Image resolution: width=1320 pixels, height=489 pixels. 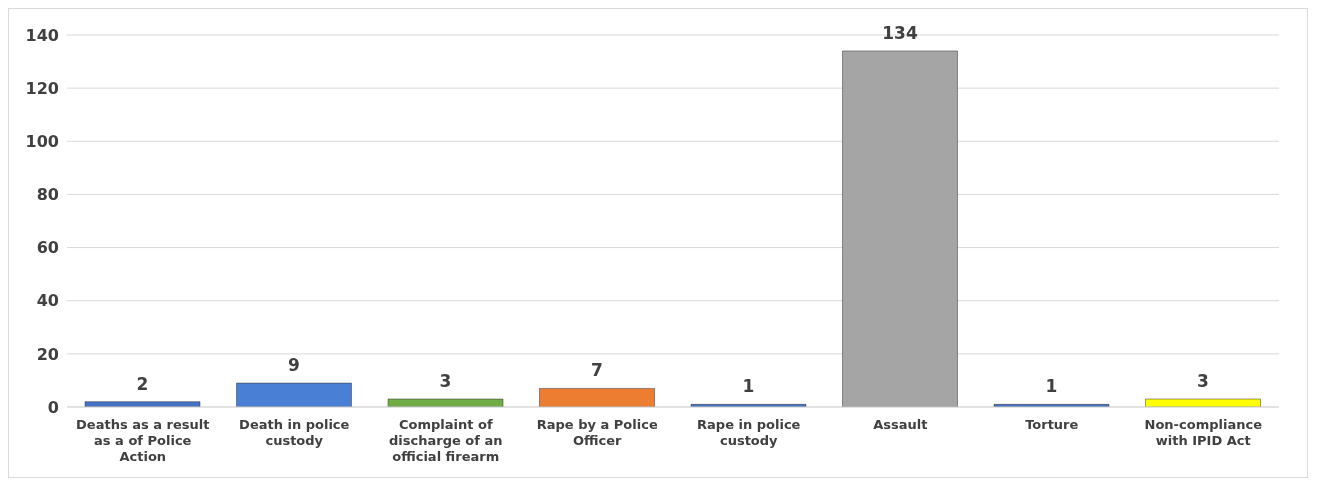 I want to click on data-label: 134, so click(x=900, y=32).